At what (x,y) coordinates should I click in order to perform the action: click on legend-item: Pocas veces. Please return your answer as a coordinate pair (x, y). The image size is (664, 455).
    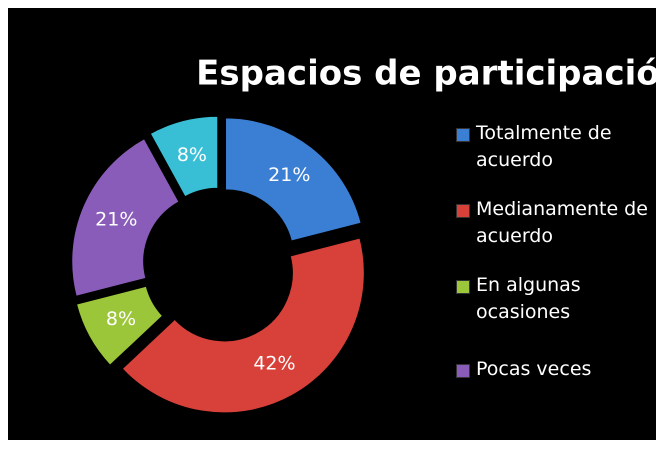
    Looking at the image, I should click on (556, 369).